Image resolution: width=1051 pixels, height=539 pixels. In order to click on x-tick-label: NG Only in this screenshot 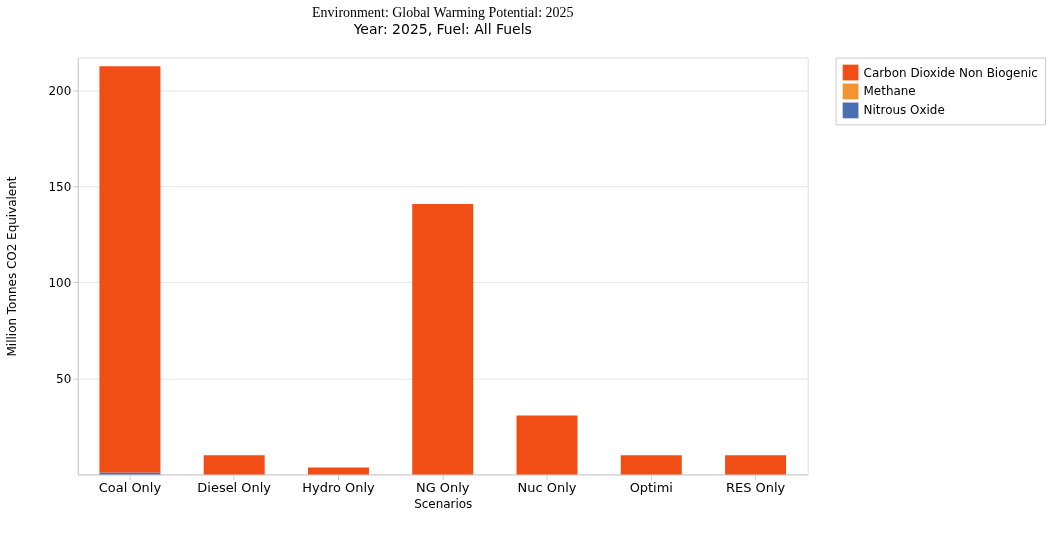, I will do `click(442, 487)`.